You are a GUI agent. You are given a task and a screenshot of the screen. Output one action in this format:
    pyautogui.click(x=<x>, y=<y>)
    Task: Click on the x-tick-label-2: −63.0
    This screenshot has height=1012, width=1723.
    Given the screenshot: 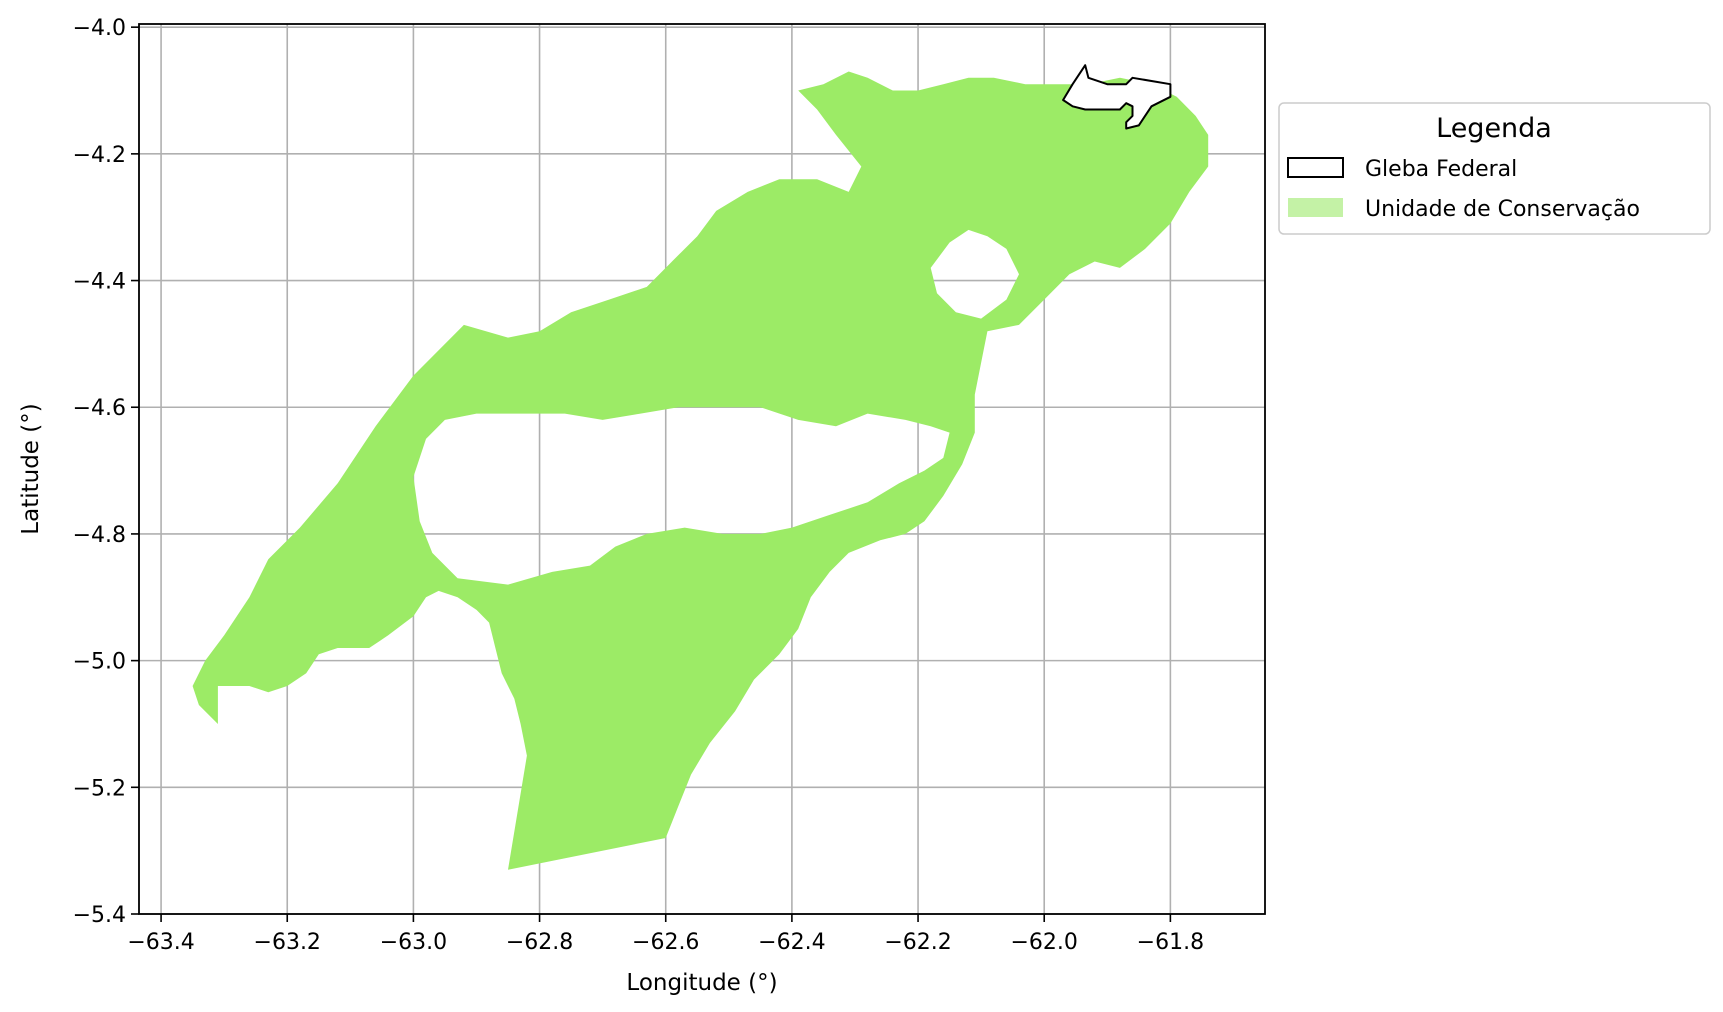 What is the action you would take?
    pyautogui.click(x=413, y=942)
    